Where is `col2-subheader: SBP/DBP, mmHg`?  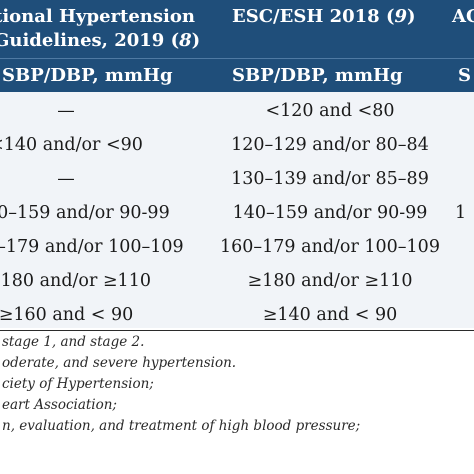 col2-subheader: SBP/DBP, mmHg is located at coordinates (317, 75).